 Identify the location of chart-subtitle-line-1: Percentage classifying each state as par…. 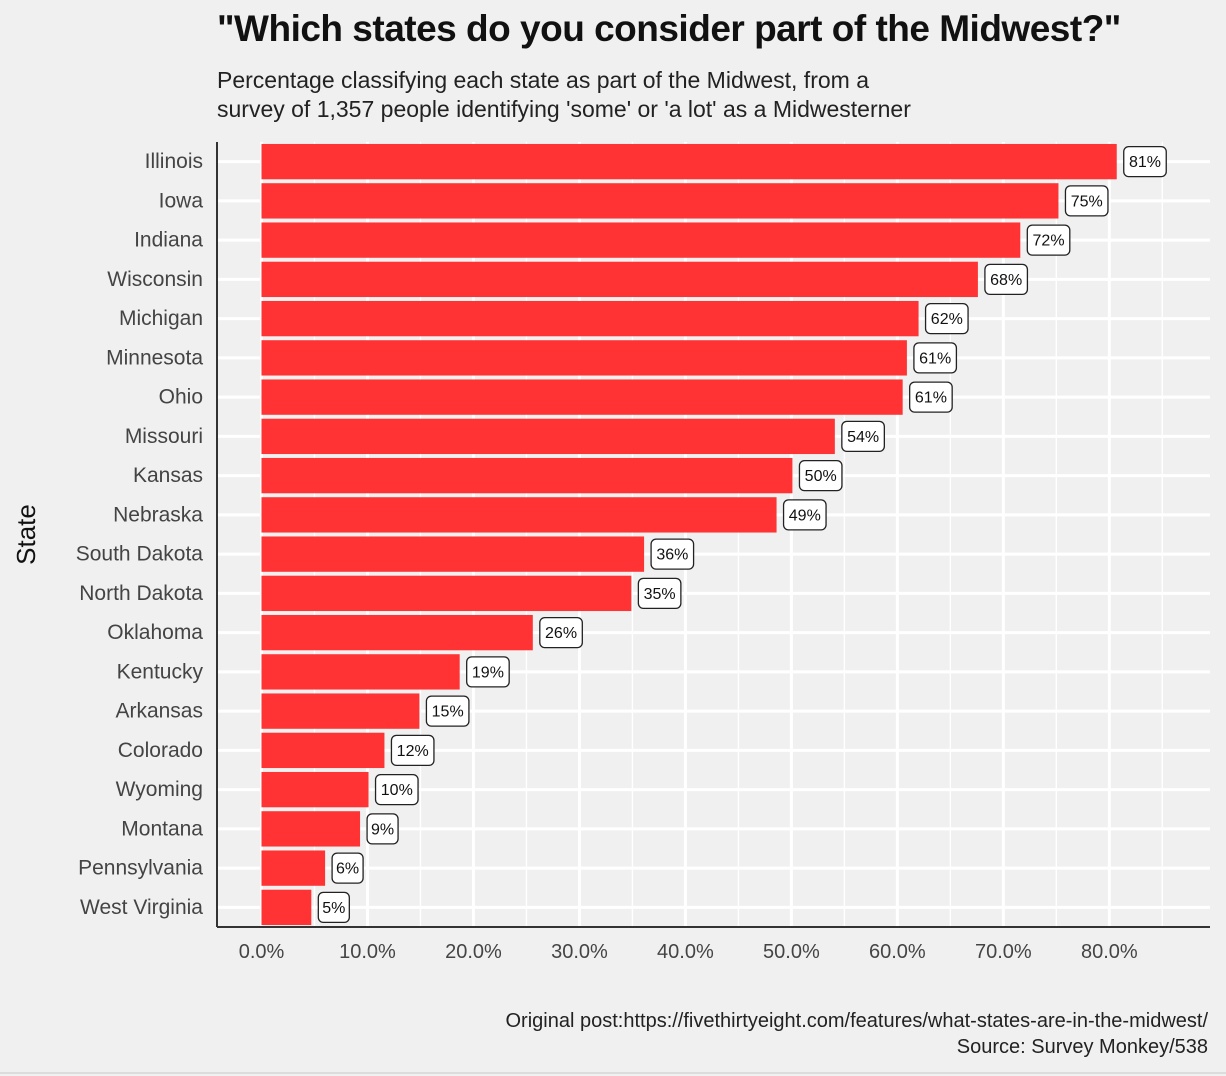
(543, 80).